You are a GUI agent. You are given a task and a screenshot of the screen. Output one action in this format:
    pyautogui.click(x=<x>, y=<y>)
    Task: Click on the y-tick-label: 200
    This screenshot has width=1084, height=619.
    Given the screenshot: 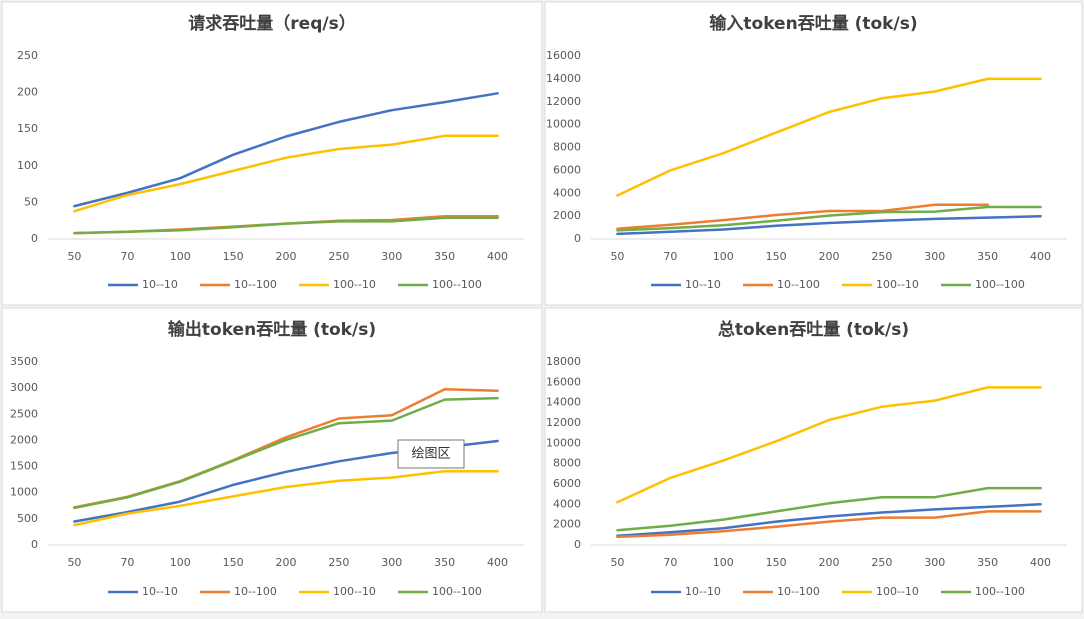 What is the action you would take?
    pyautogui.click(x=27, y=92)
    